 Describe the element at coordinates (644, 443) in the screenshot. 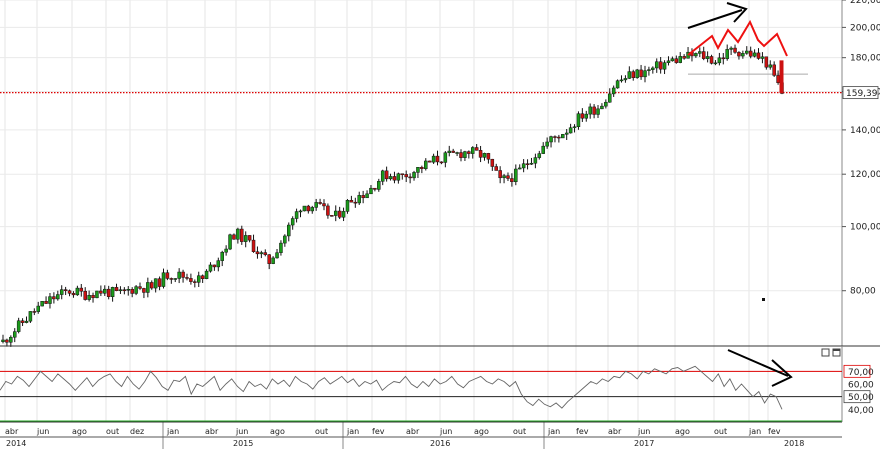

I see `year-tick-label: 2017` at that location.